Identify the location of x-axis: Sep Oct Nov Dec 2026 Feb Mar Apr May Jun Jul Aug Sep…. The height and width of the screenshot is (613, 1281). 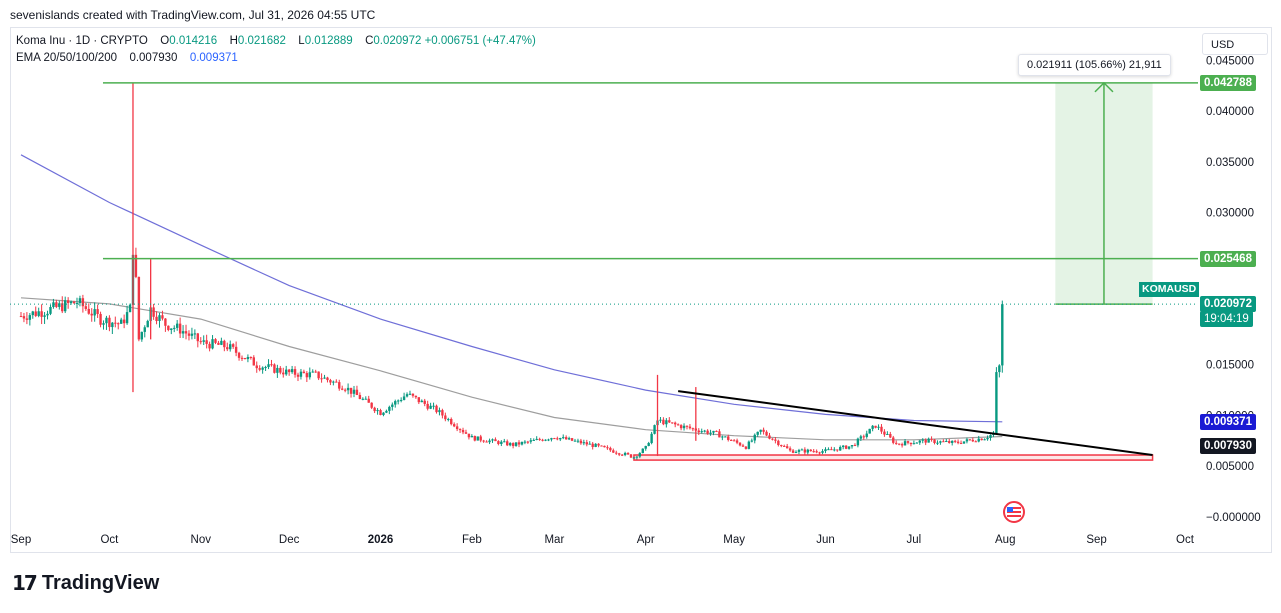
(603, 540).